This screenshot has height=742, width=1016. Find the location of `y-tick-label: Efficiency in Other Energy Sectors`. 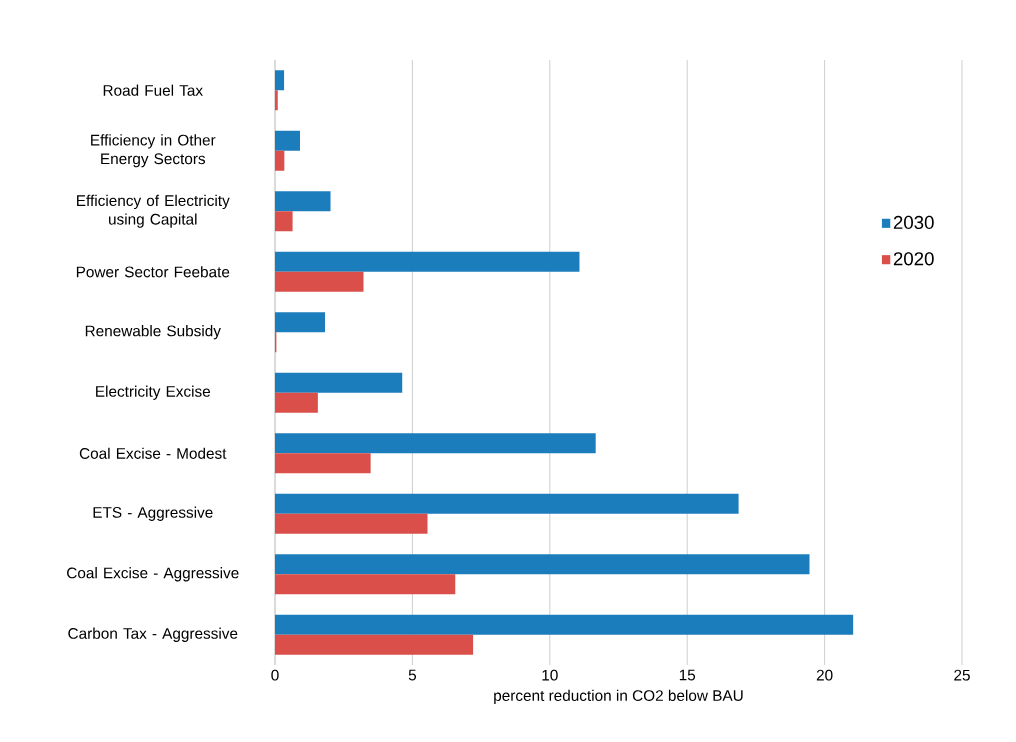

y-tick-label: Efficiency in Other Energy Sectors is located at coordinates (153, 151).